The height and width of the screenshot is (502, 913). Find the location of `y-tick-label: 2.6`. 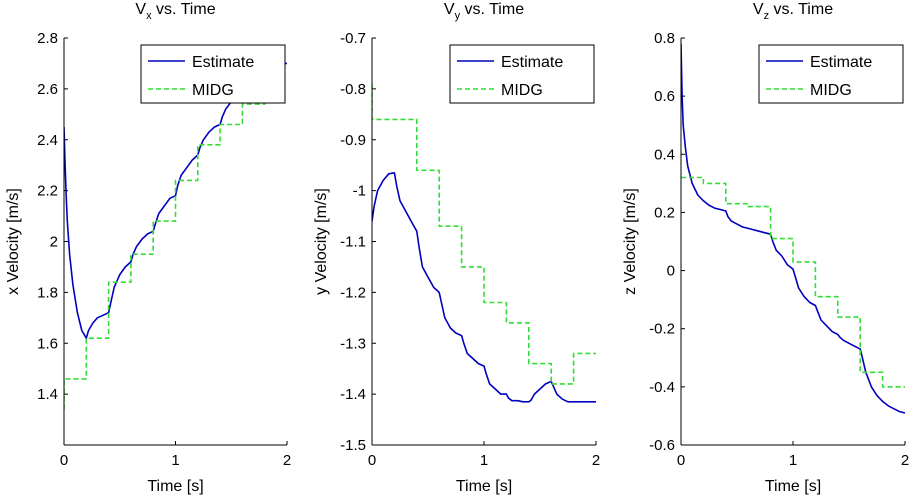

y-tick-label: 2.6 is located at coordinates (47, 89).